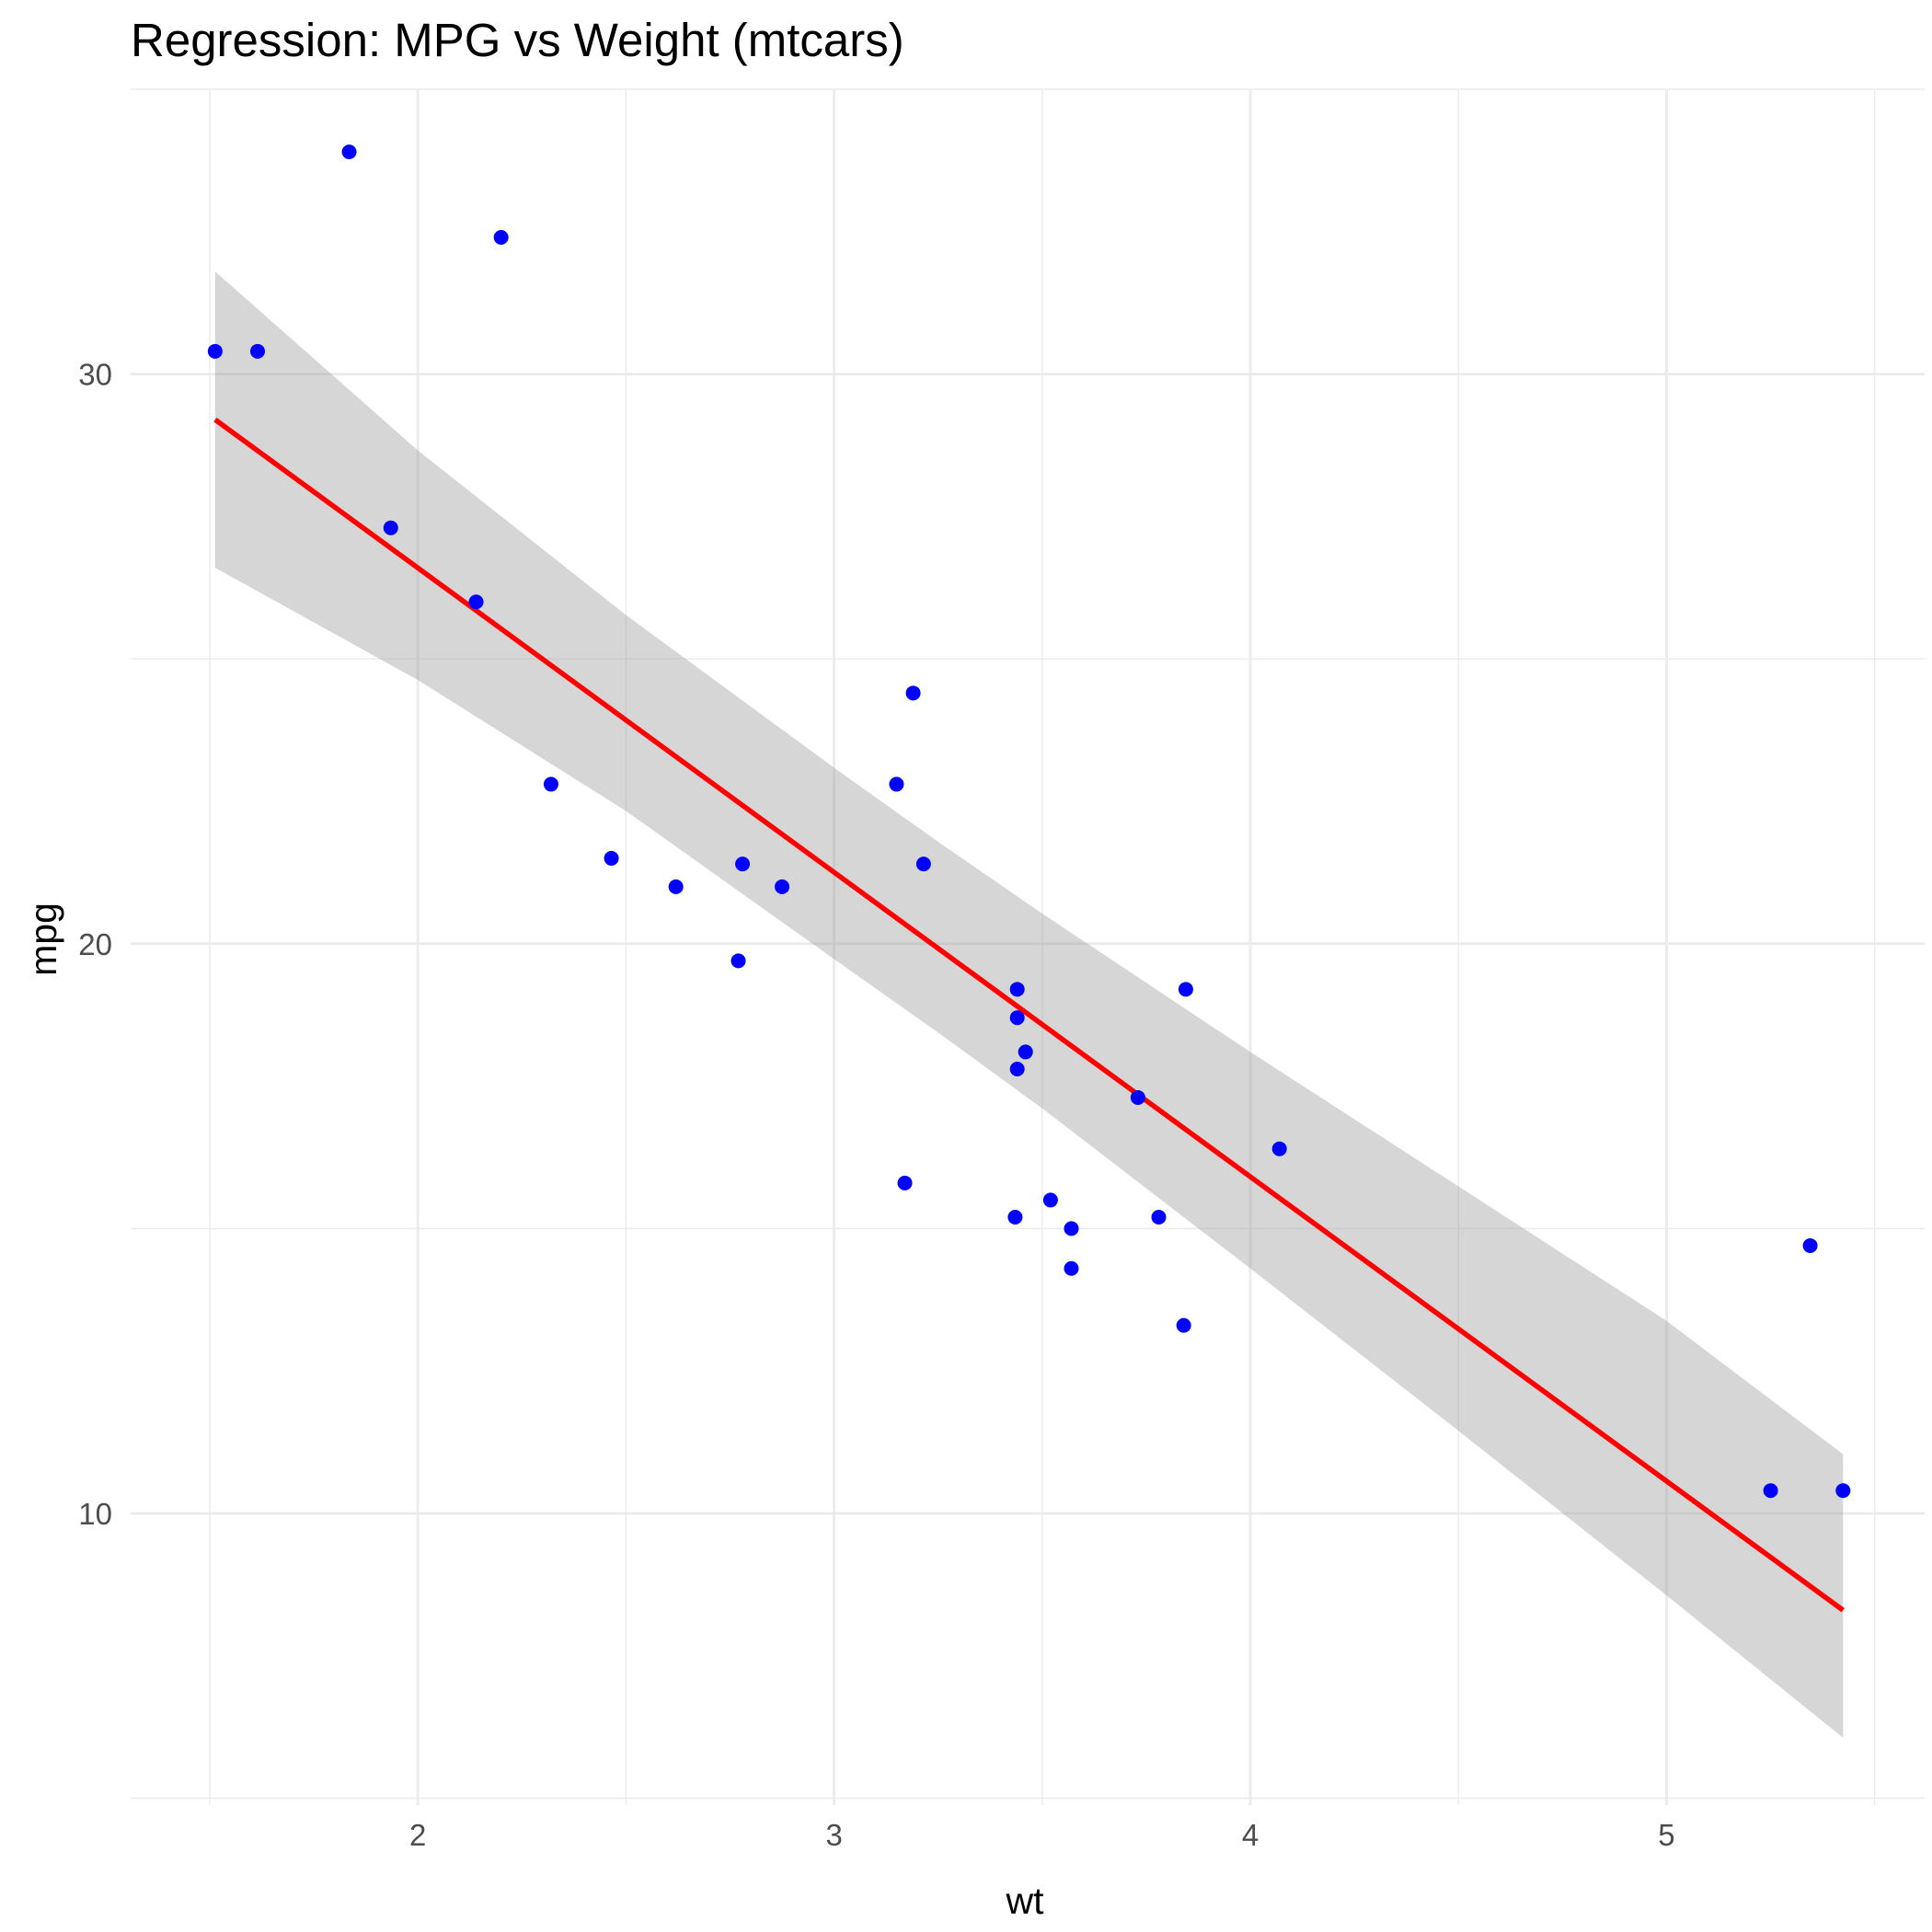 The width and height of the screenshot is (1932, 1932). What do you see at coordinates (1666, 1835) in the screenshot?
I see `x-tick-label: 5` at bounding box center [1666, 1835].